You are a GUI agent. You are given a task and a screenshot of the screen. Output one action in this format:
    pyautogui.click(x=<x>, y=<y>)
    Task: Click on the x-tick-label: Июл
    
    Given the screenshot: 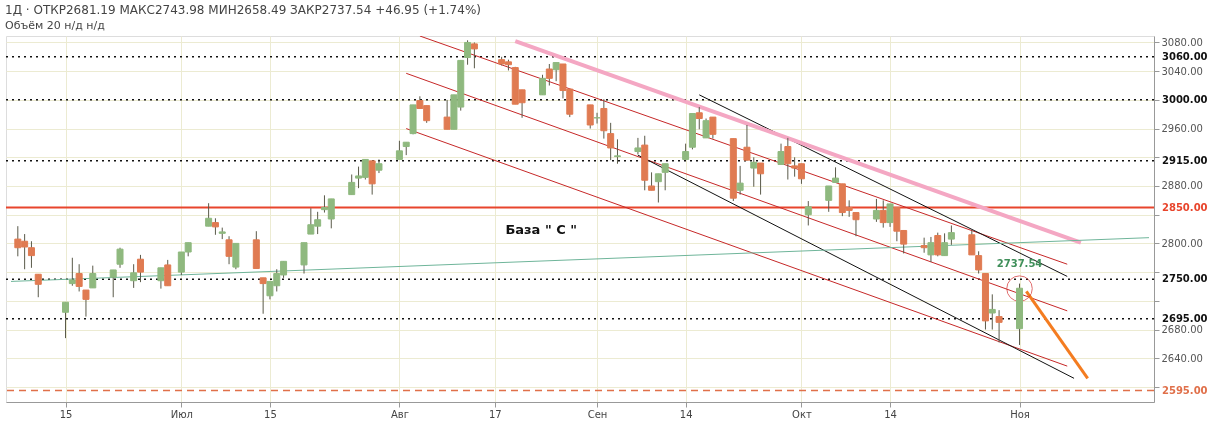 What is the action you would take?
    pyautogui.click(x=182, y=414)
    